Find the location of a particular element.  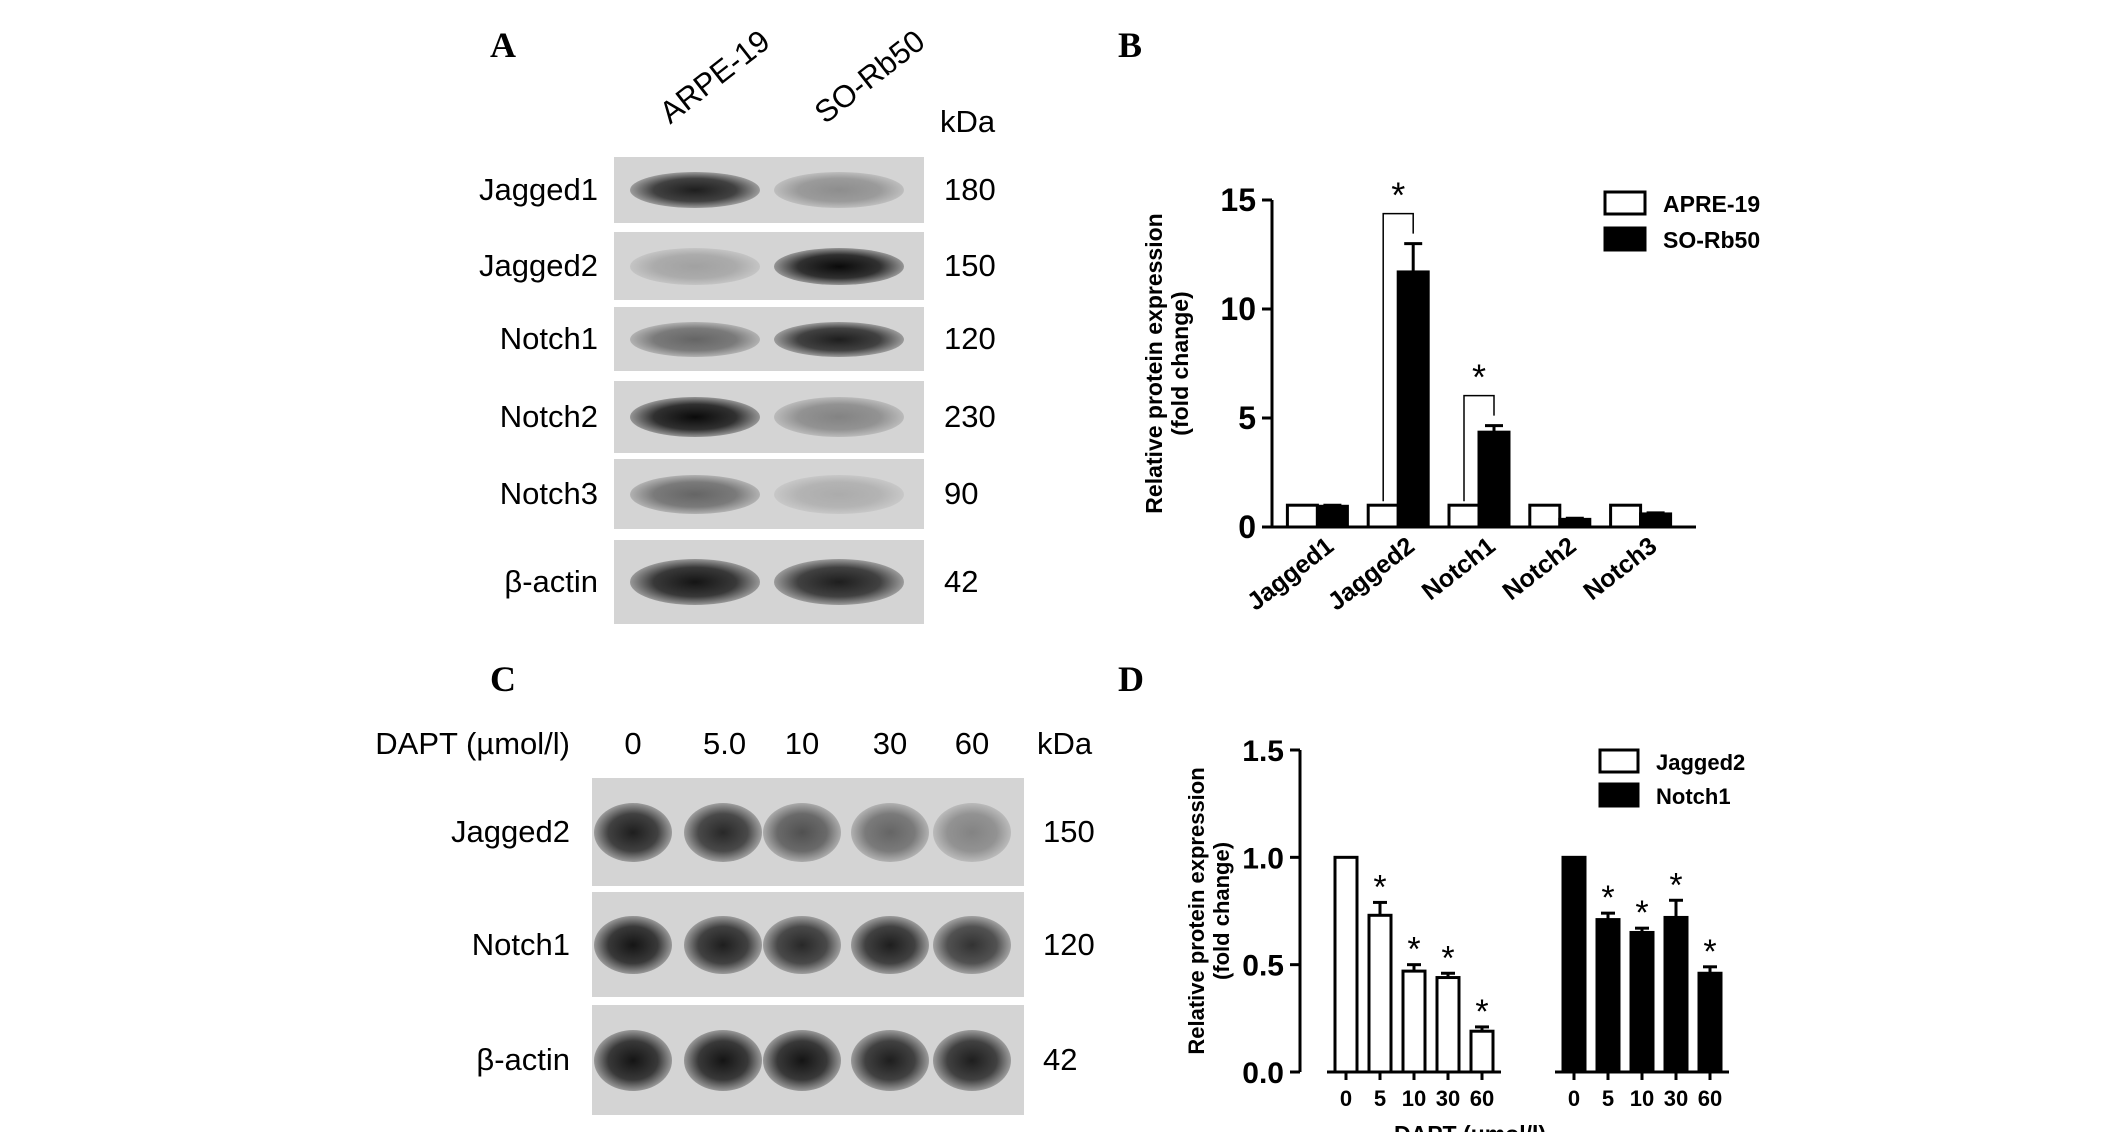

blot-a-kda-value: 150 is located at coordinates (970, 265).